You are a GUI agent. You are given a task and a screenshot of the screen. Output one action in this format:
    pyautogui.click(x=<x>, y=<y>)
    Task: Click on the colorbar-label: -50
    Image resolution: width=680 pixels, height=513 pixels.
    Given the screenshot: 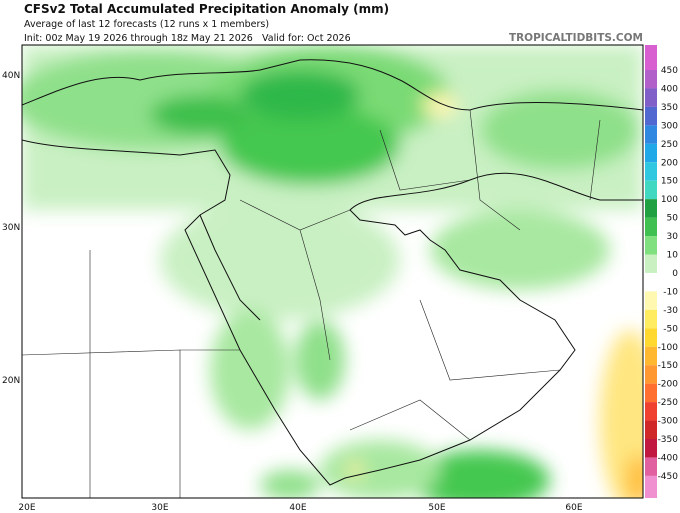 What is the action you would take?
    pyautogui.click(x=670, y=329)
    